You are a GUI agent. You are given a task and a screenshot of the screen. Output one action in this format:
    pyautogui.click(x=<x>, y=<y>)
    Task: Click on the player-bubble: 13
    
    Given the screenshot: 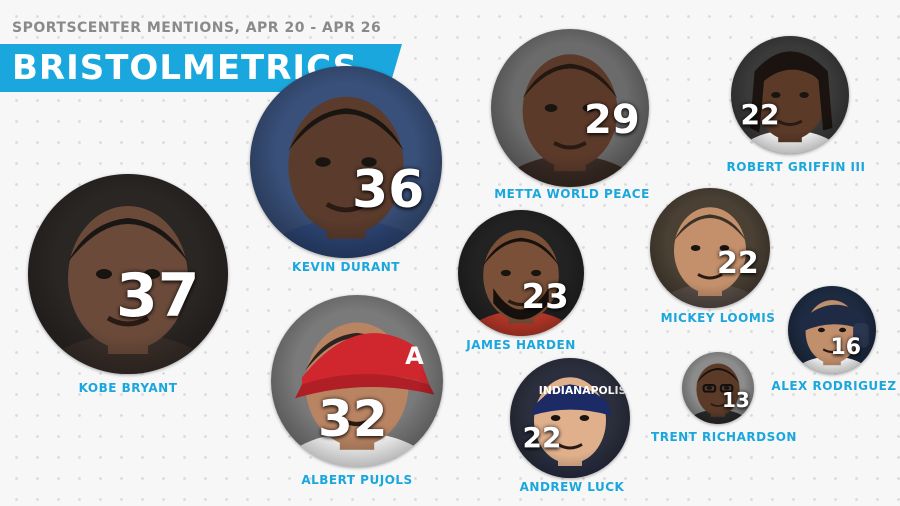 What is the action you would take?
    pyautogui.click(x=718, y=388)
    